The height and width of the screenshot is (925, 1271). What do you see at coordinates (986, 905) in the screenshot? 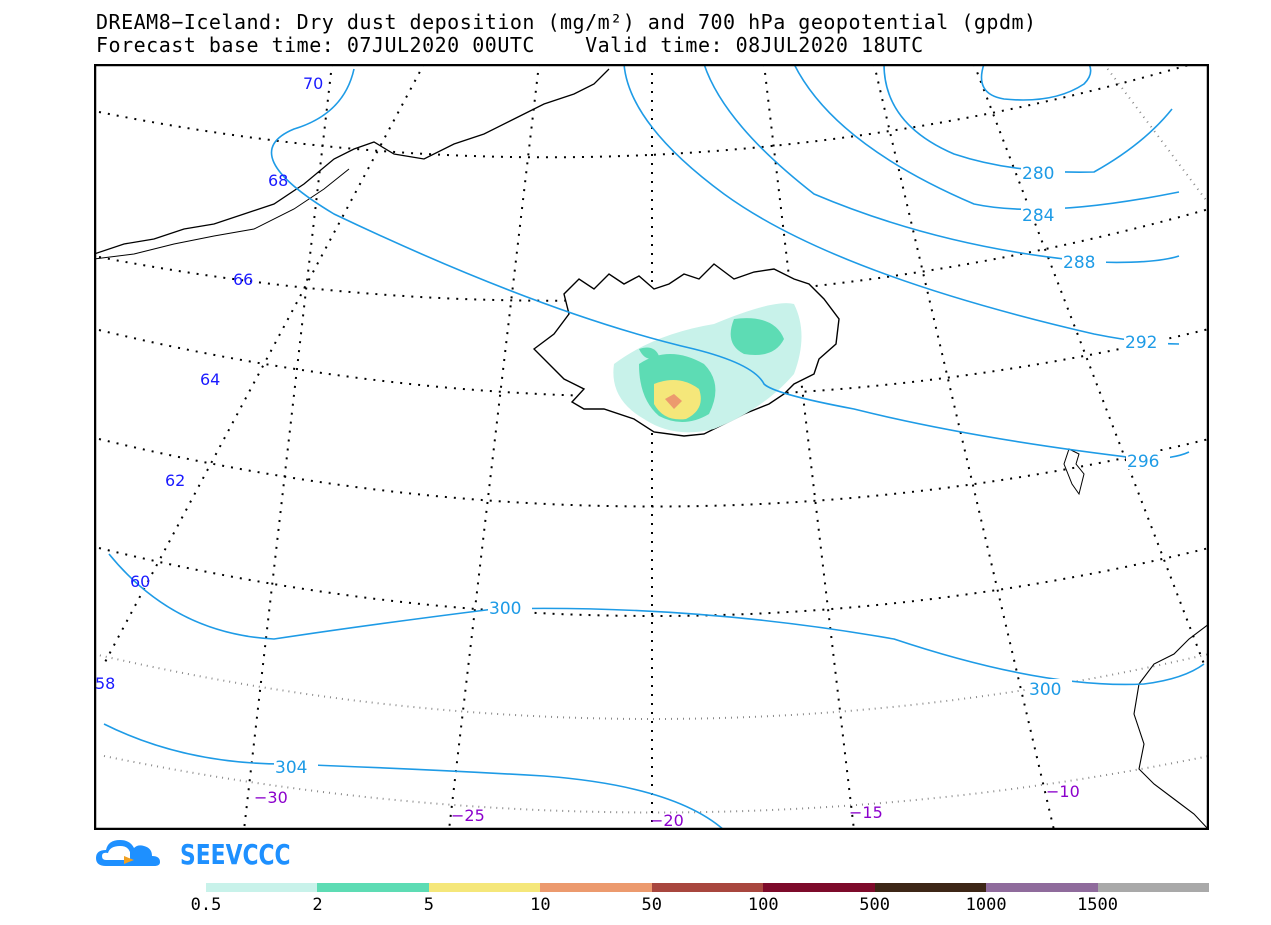
I see `legend-label: 1000` at bounding box center [986, 905].